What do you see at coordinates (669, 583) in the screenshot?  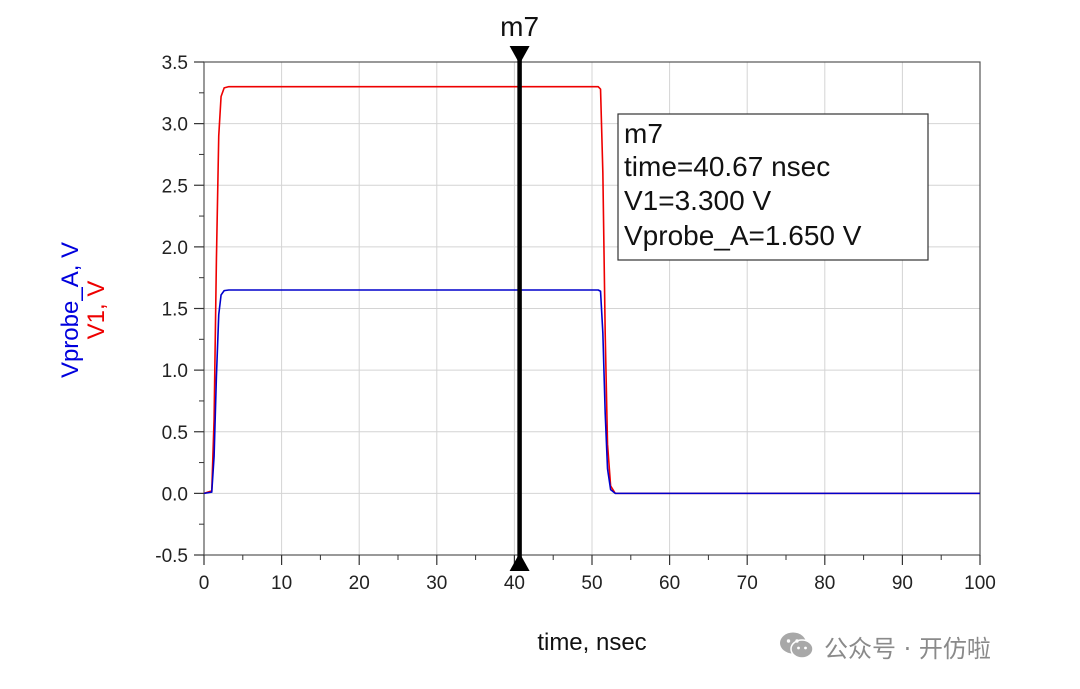 I see `x-tick-label: 60` at bounding box center [669, 583].